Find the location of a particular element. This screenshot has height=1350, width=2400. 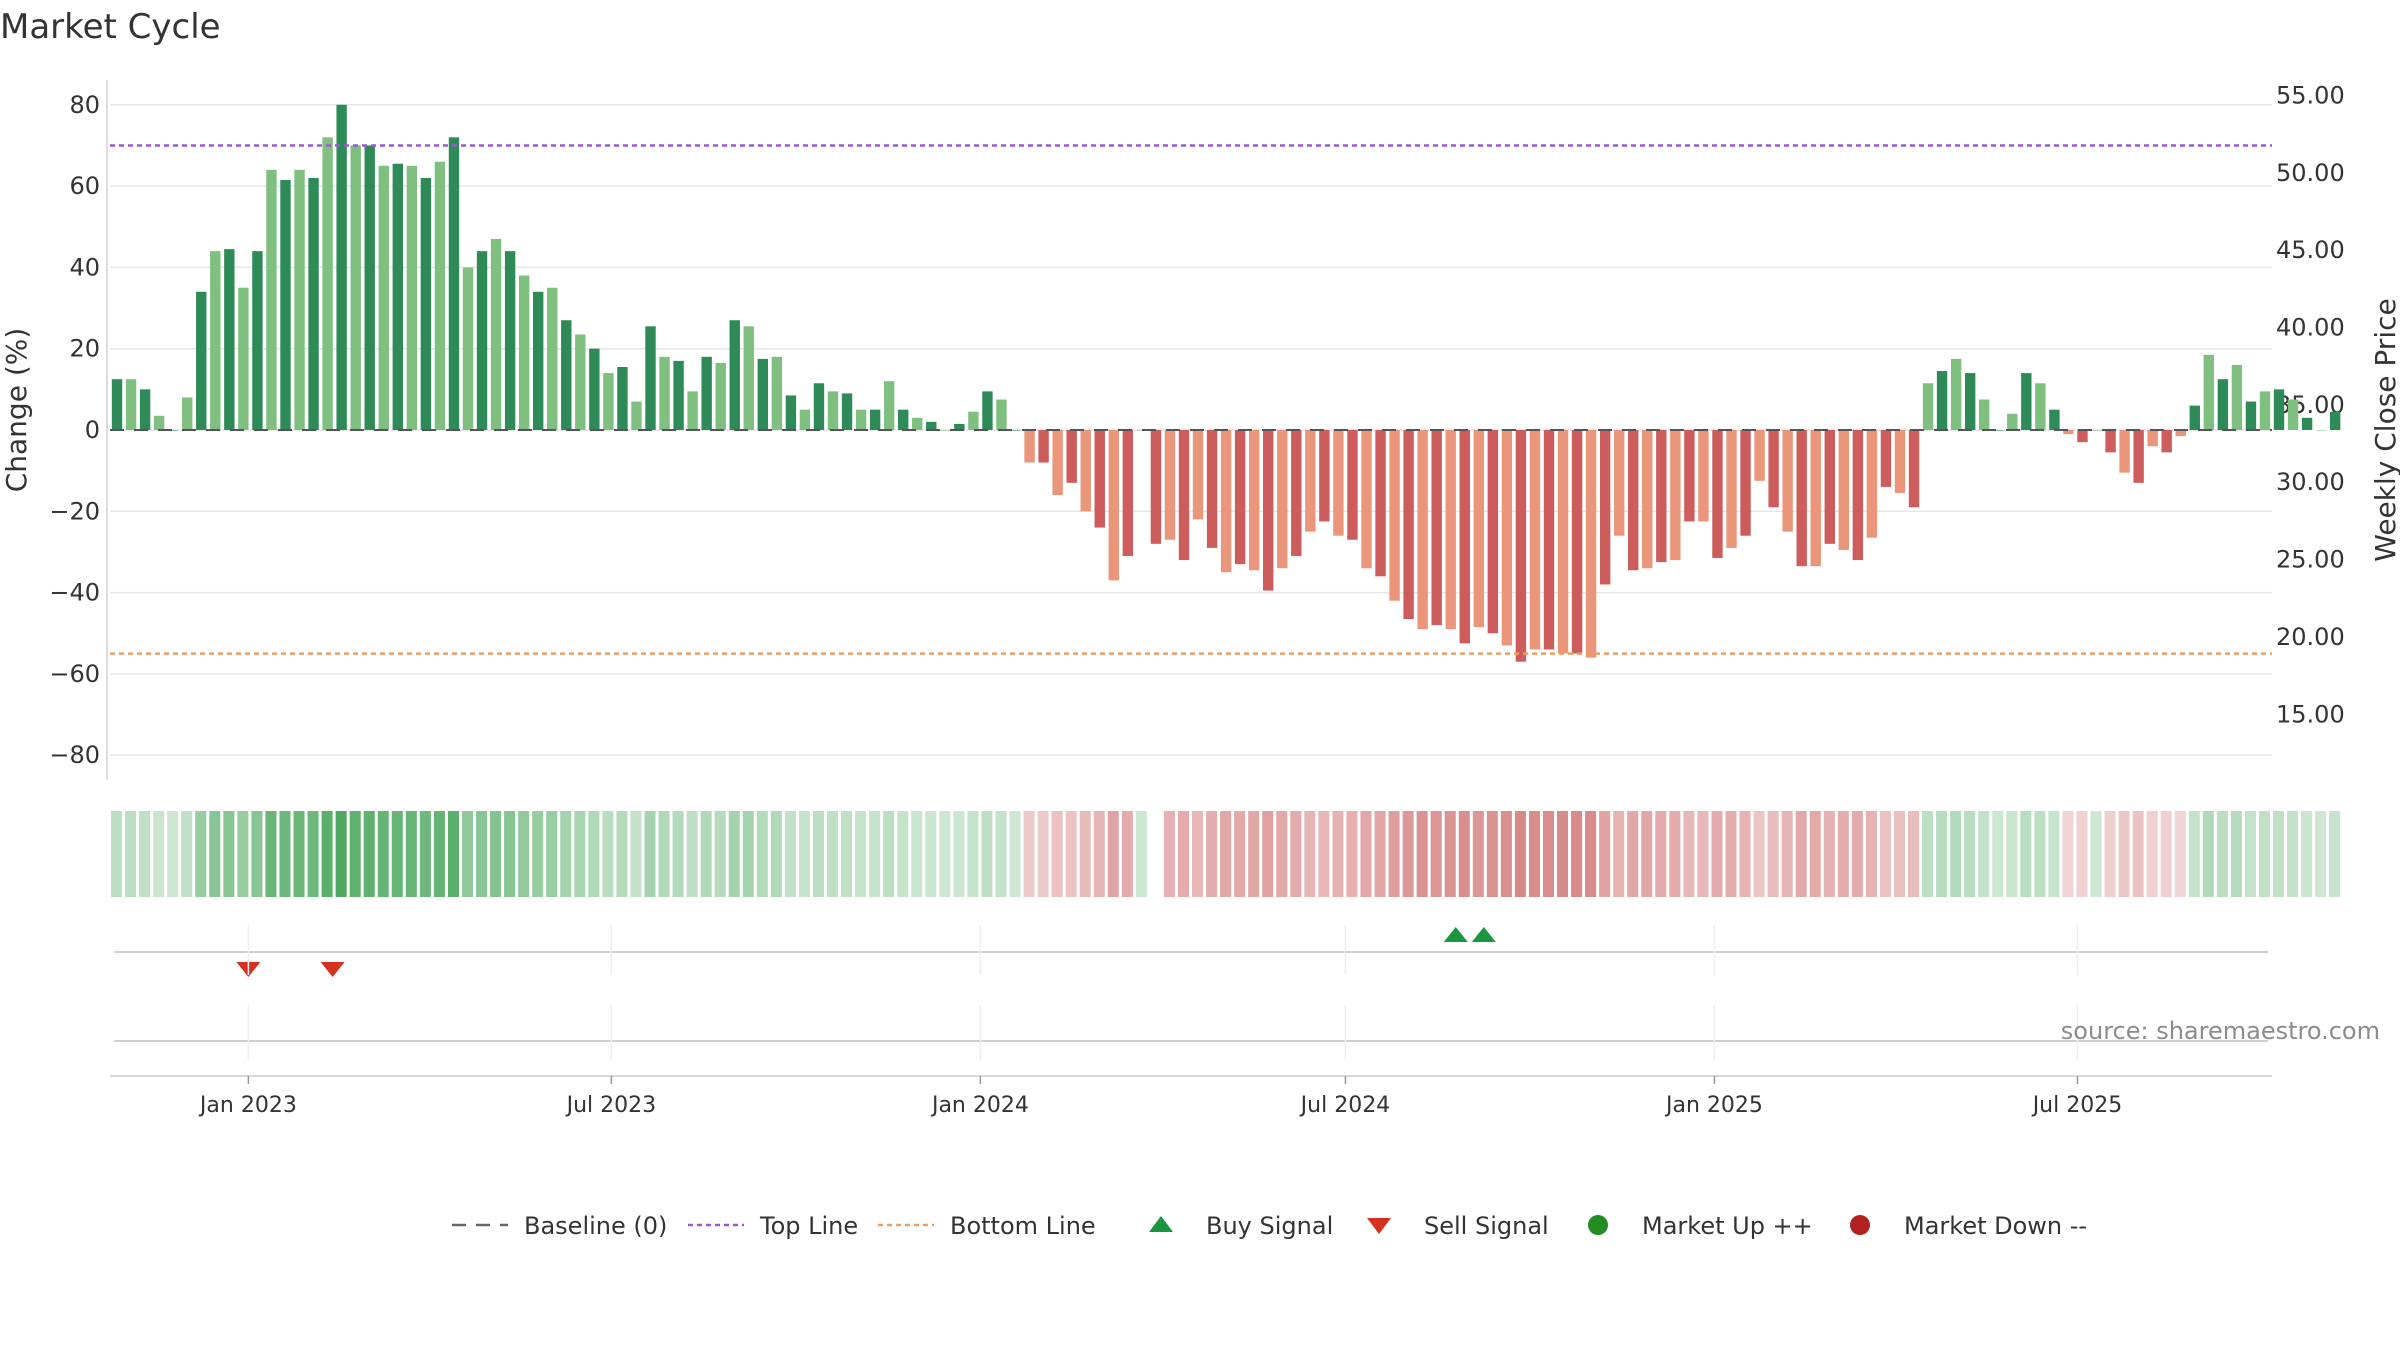

y2-tick-label: 50.00 is located at coordinates (2310, 173).